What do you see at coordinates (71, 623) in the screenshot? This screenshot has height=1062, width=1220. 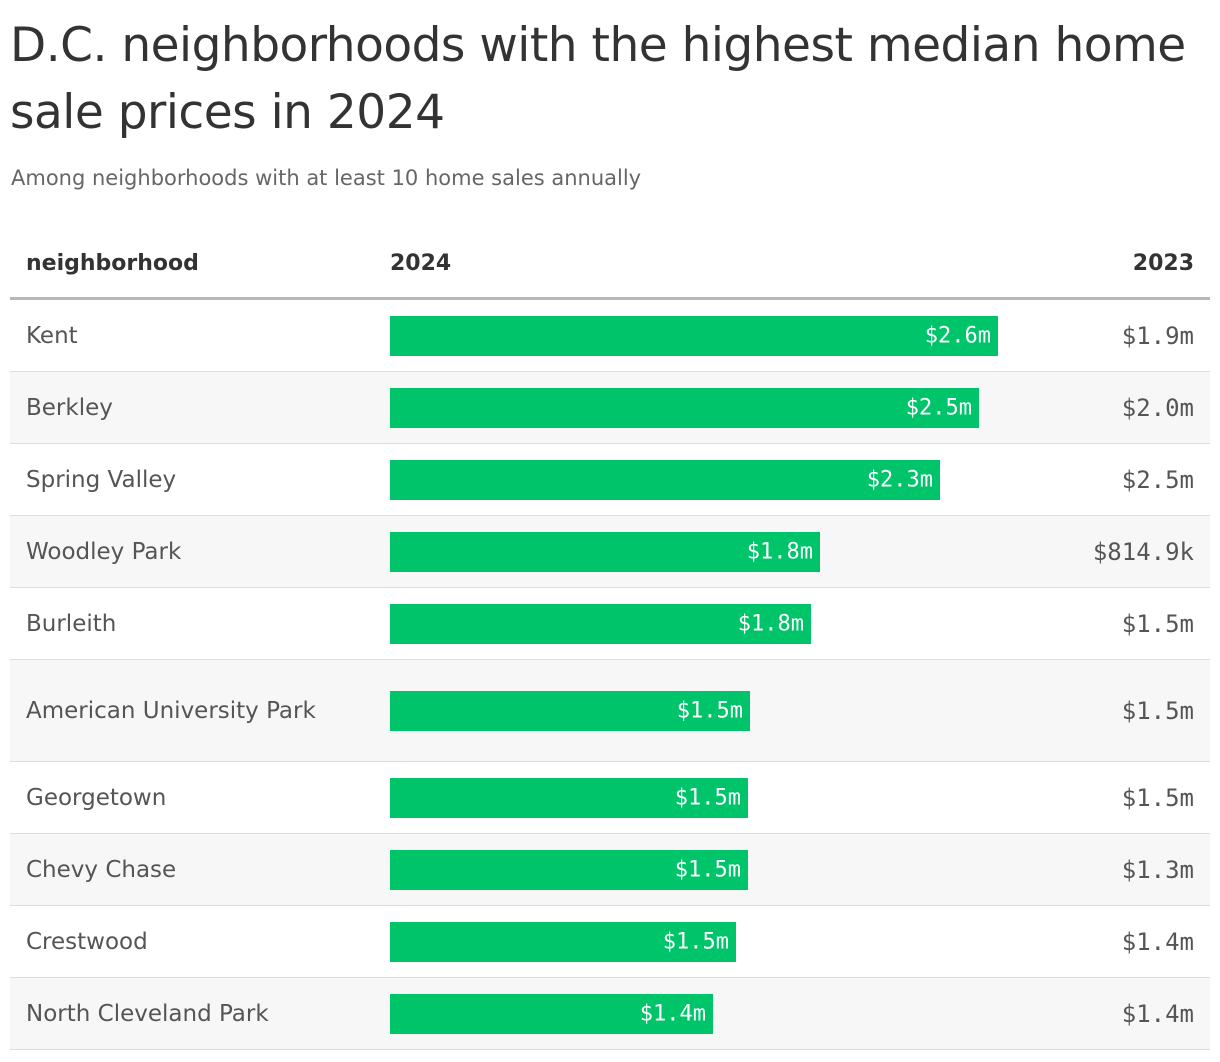 I see `neighborhood-name: Burleith` at bounding box center [71, 623].